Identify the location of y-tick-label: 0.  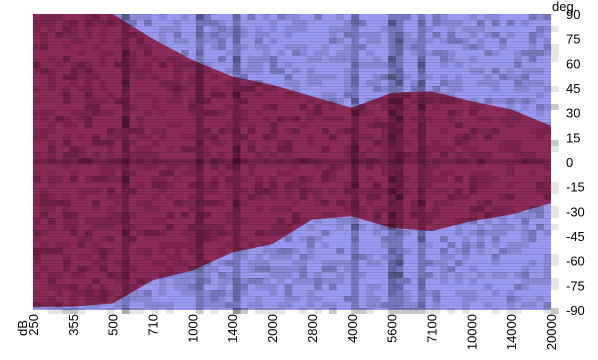
(569, 162).